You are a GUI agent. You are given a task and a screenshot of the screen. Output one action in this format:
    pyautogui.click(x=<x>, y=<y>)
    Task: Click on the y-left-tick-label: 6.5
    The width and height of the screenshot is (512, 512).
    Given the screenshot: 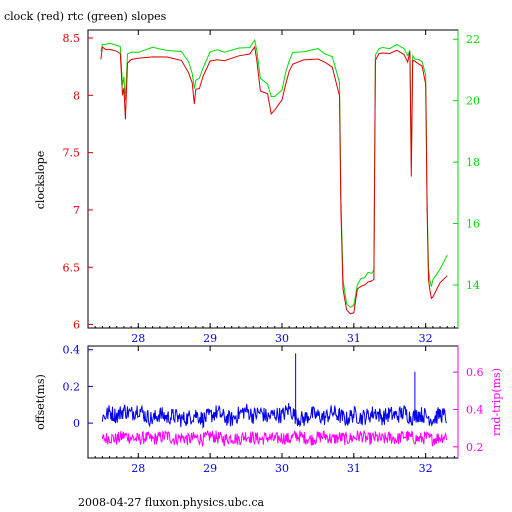 What is the action you would take?
    pyautogui.click(x=72, y=267)
    